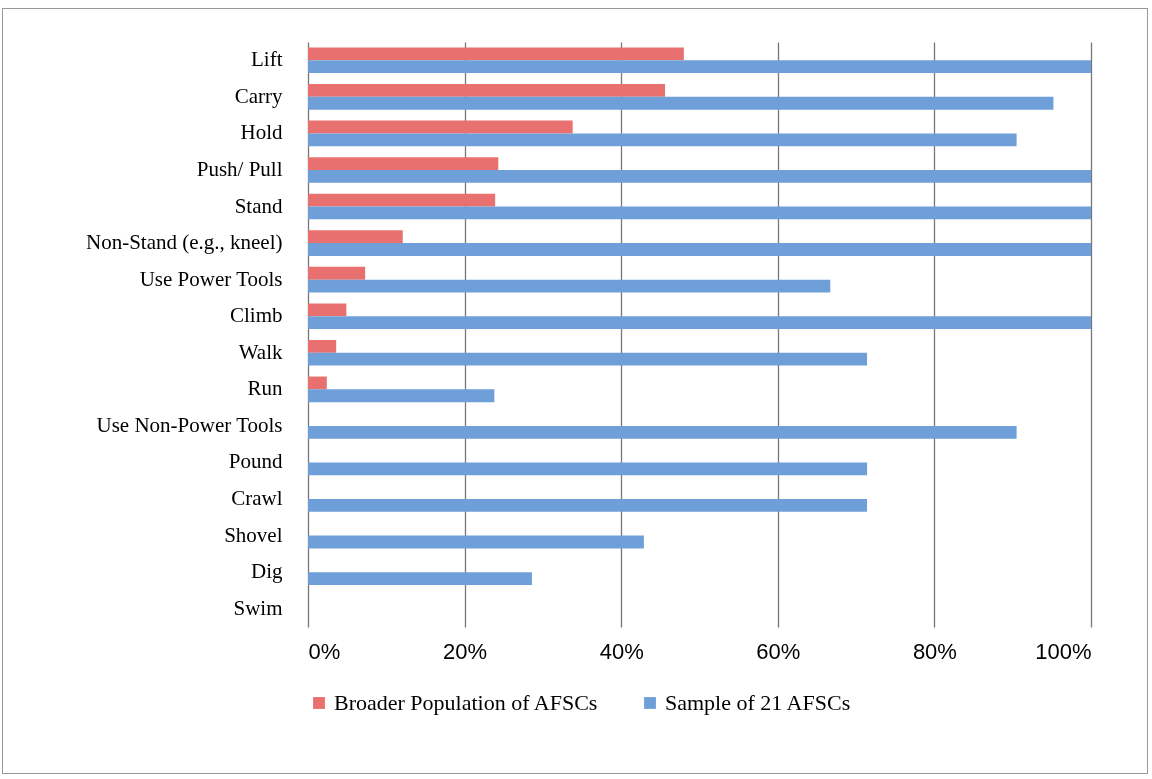 The width and height of the screenshot is (1152, 779). I want to click on y-tick-label: Use Non-Power Tools, so click(189, 424).